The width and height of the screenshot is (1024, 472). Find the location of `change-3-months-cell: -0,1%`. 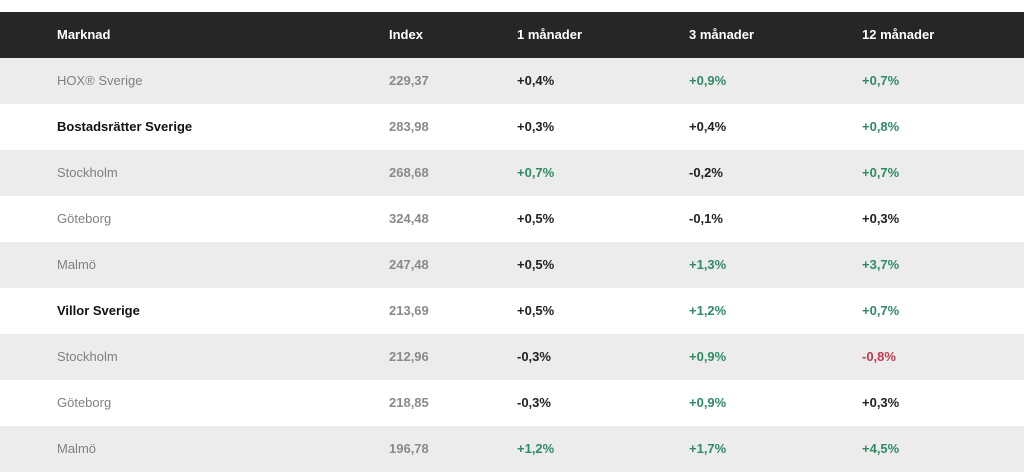

change-3-months-cell: -0,1% is located at coordinates (706, 218).